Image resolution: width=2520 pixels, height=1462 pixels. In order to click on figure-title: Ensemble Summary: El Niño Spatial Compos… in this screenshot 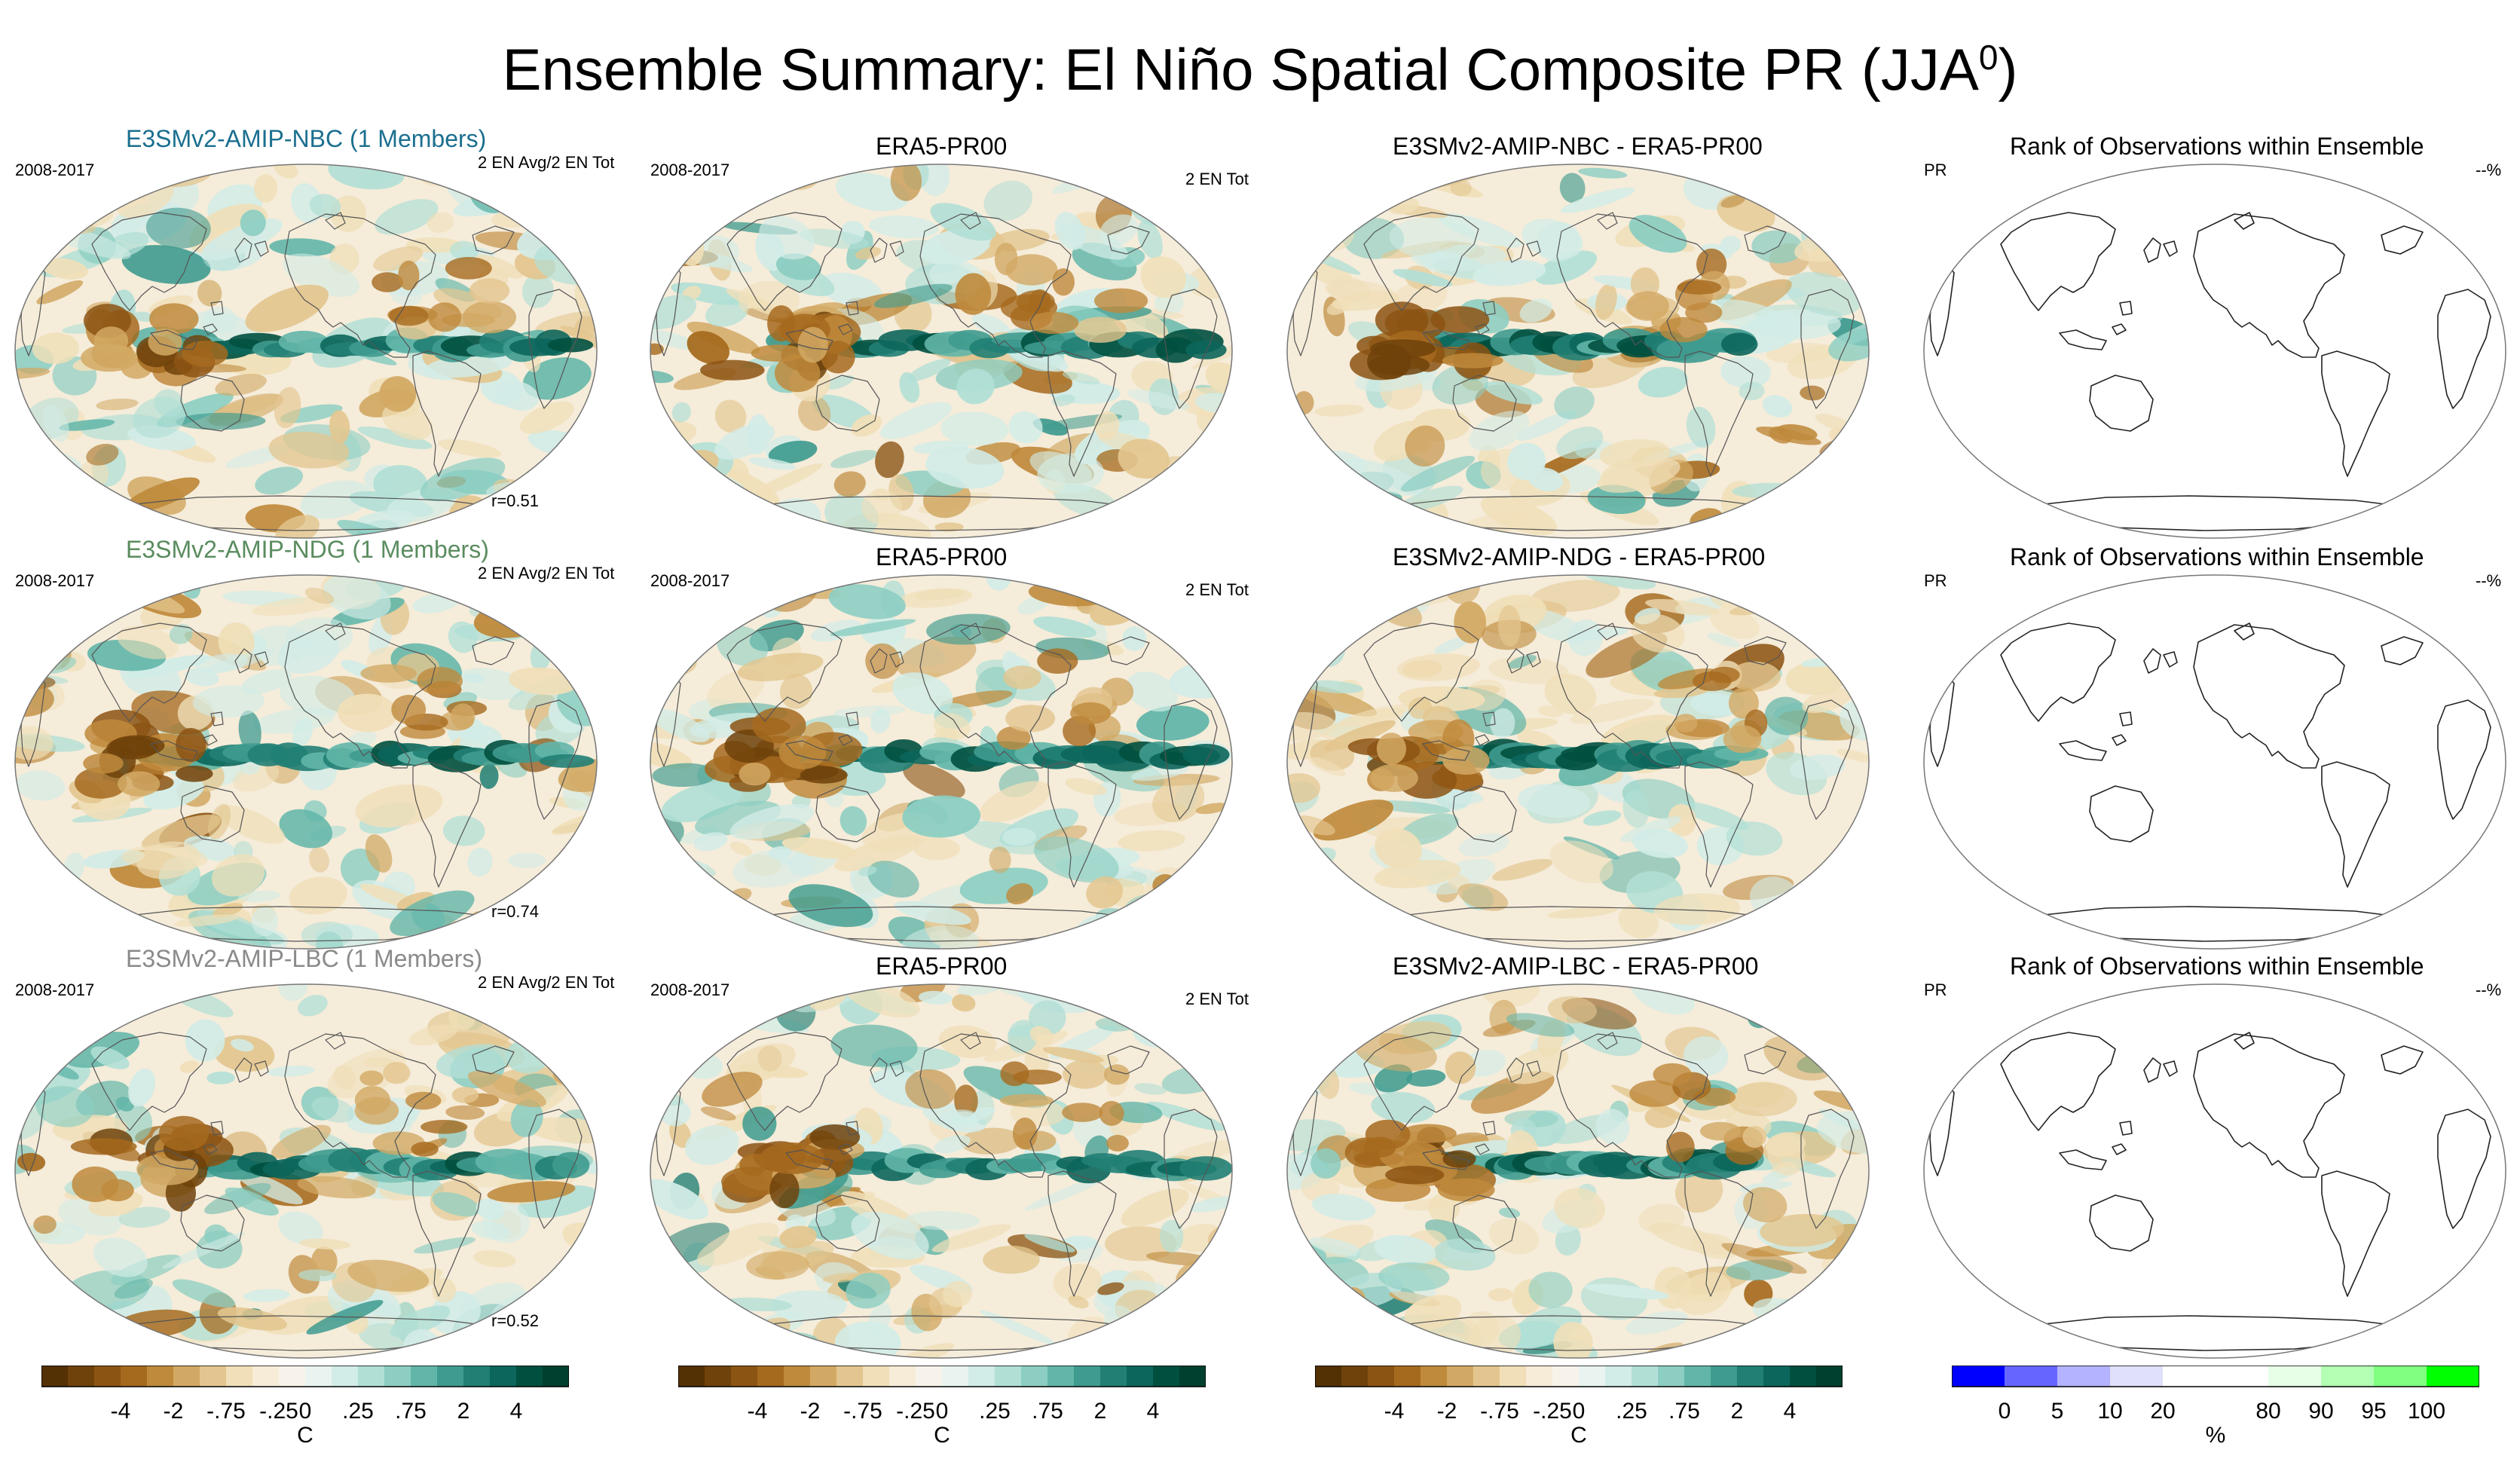, I will do `click(1260, 63)`.